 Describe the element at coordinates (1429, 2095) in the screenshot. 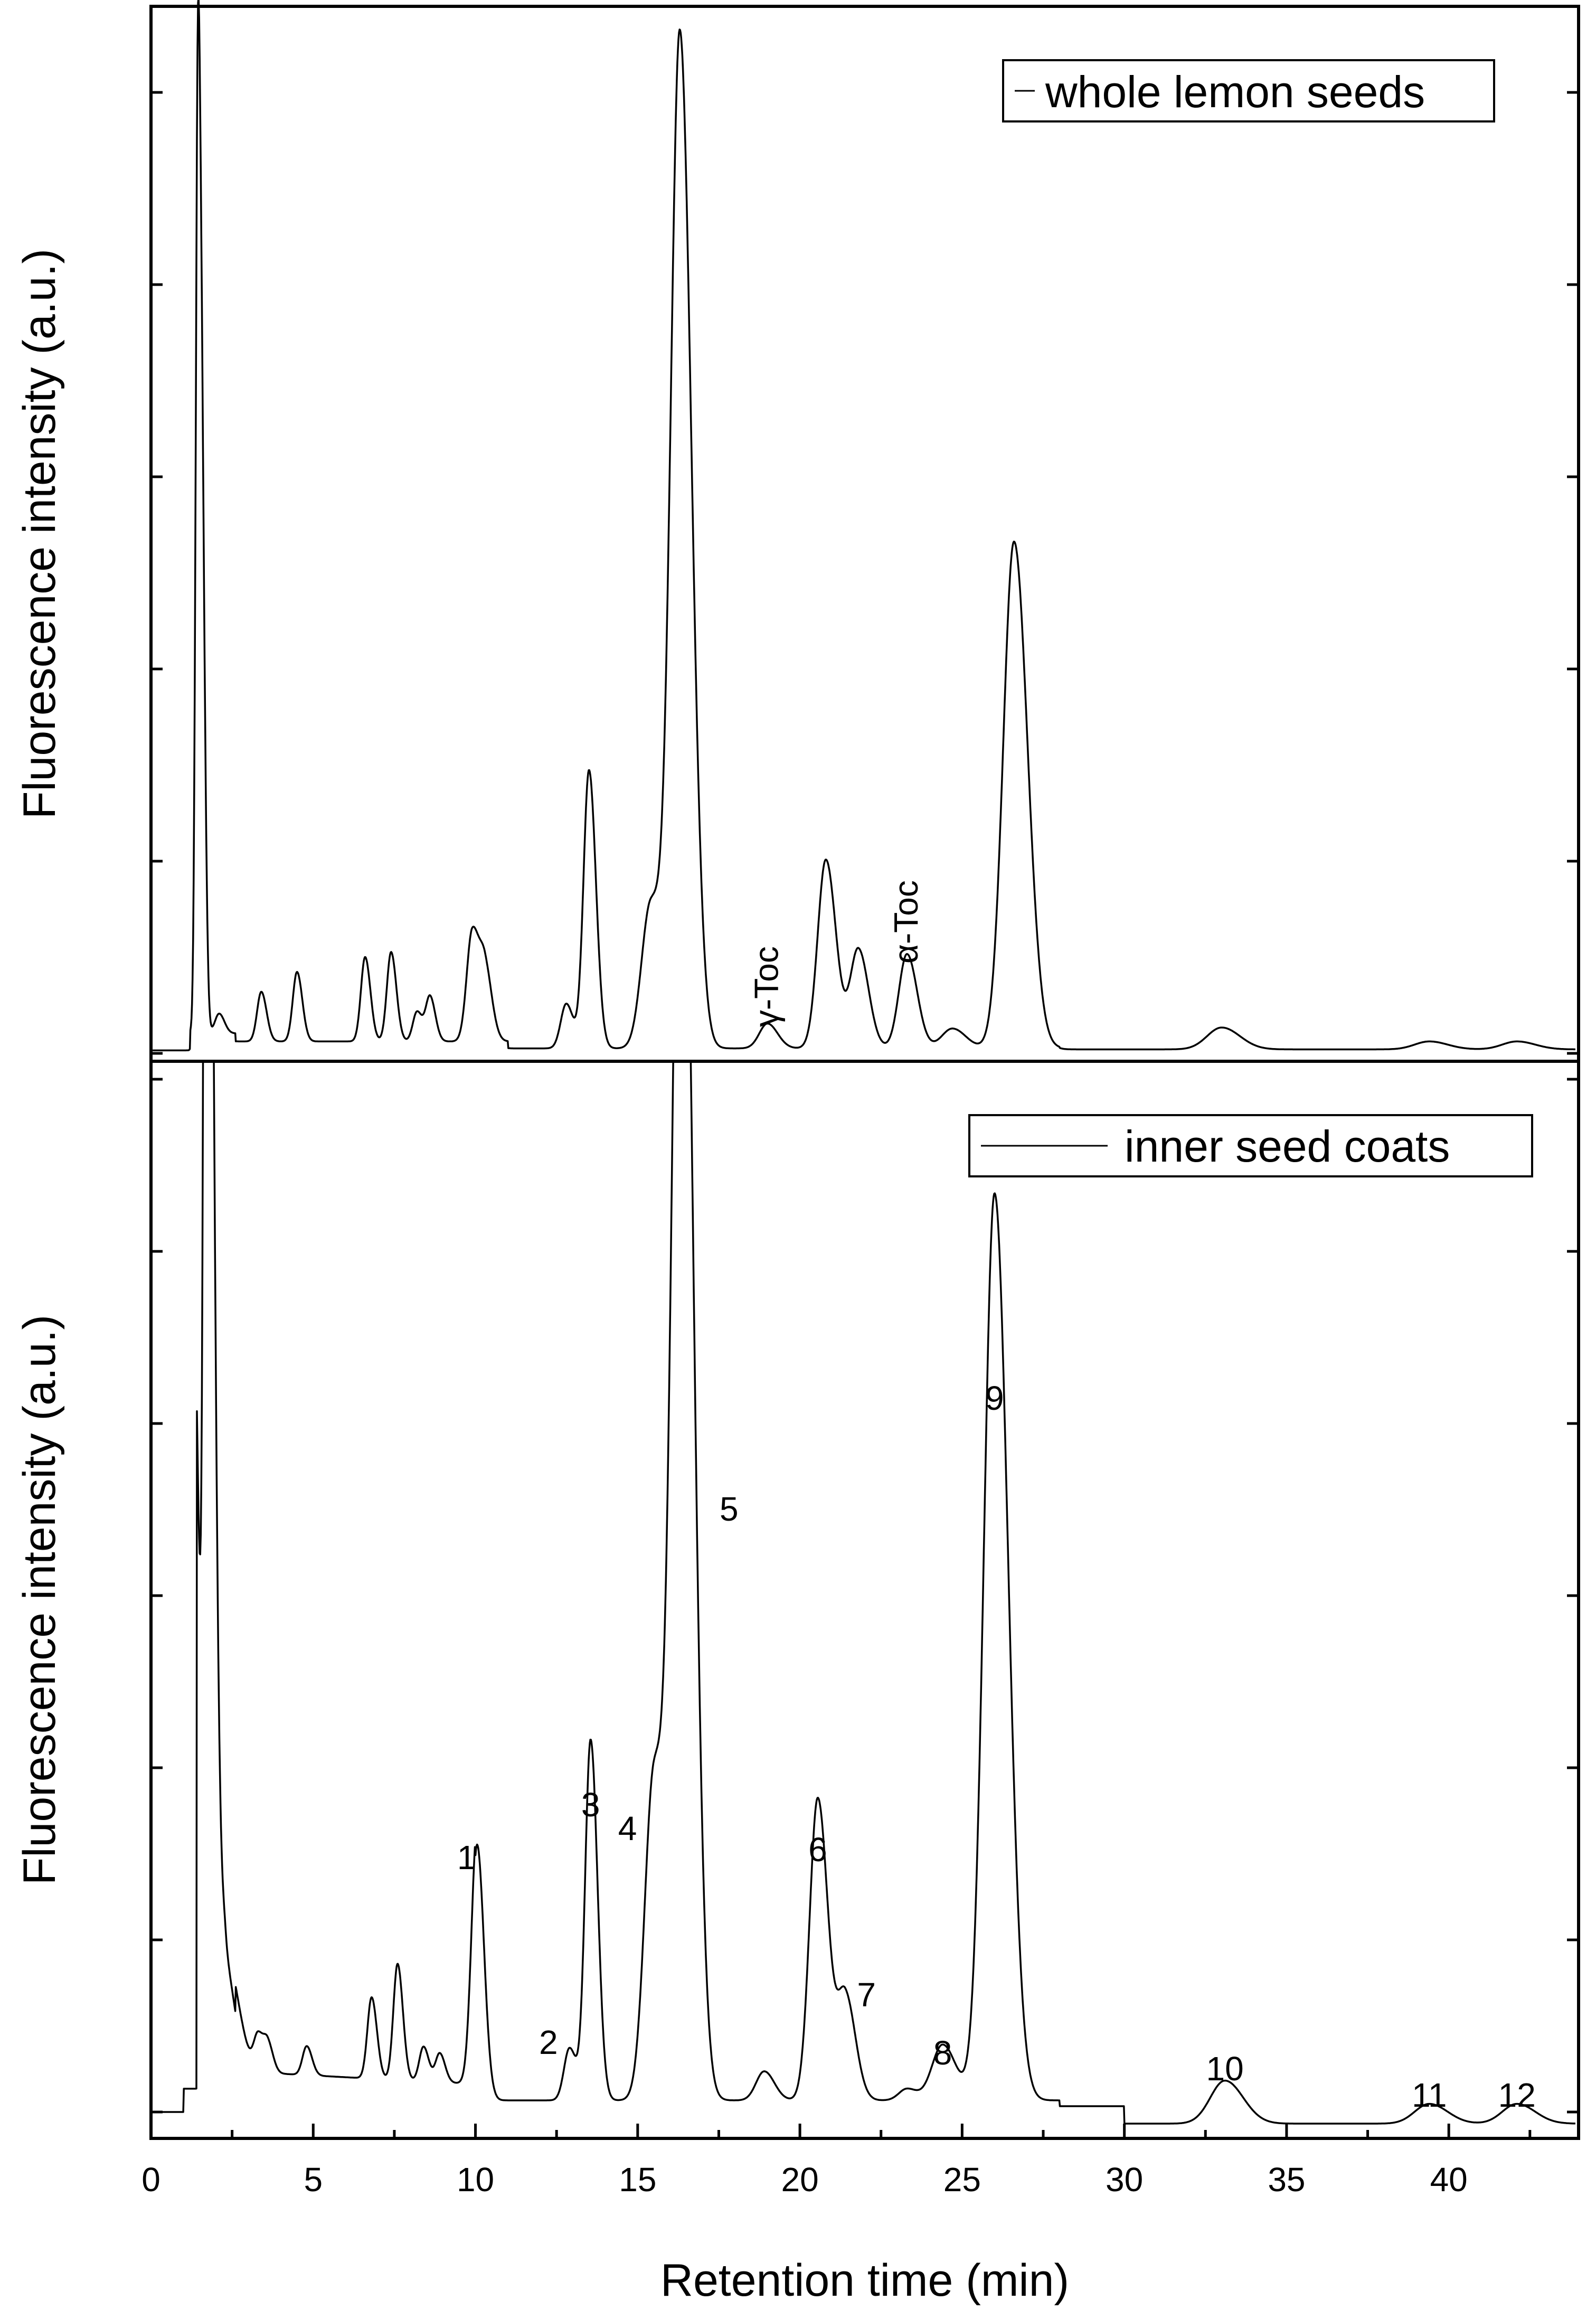

I see `peak-label: 11` at that location.